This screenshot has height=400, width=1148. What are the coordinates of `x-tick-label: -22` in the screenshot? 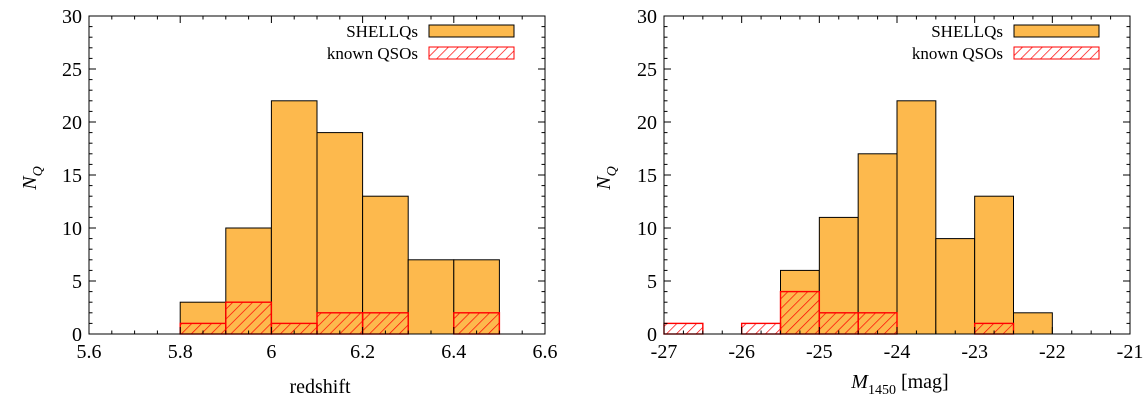 It's located at (1052, 352).